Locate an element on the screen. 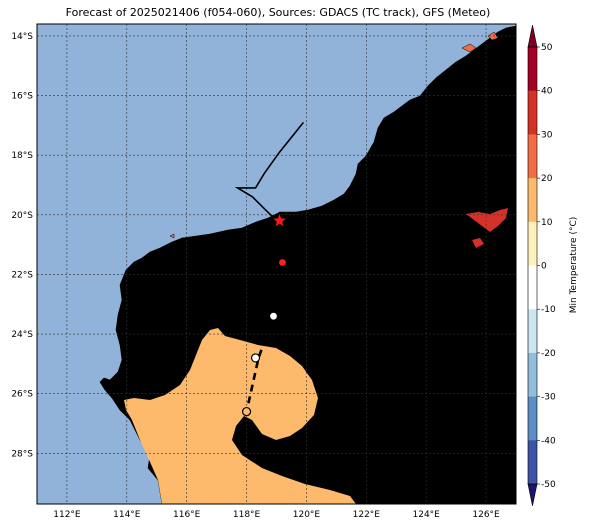 The height and width of the screenshot is (528, 591). colorbar-tick-label: -30 is located at coordinates (548, 398).